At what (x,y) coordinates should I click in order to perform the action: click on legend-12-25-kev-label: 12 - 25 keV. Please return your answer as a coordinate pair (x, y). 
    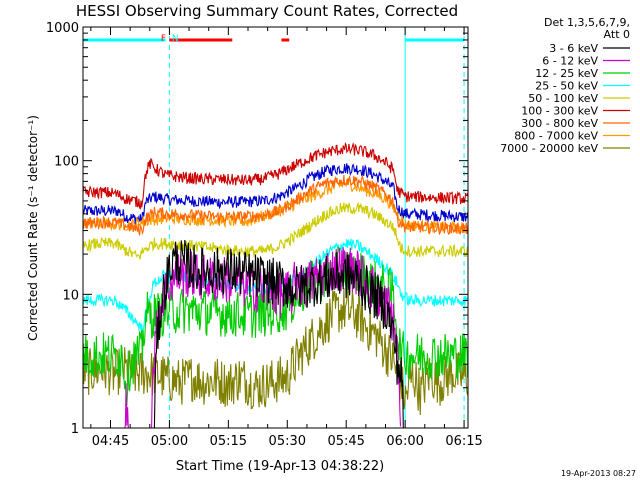
    Looking at the image, I should click on (566, 73).